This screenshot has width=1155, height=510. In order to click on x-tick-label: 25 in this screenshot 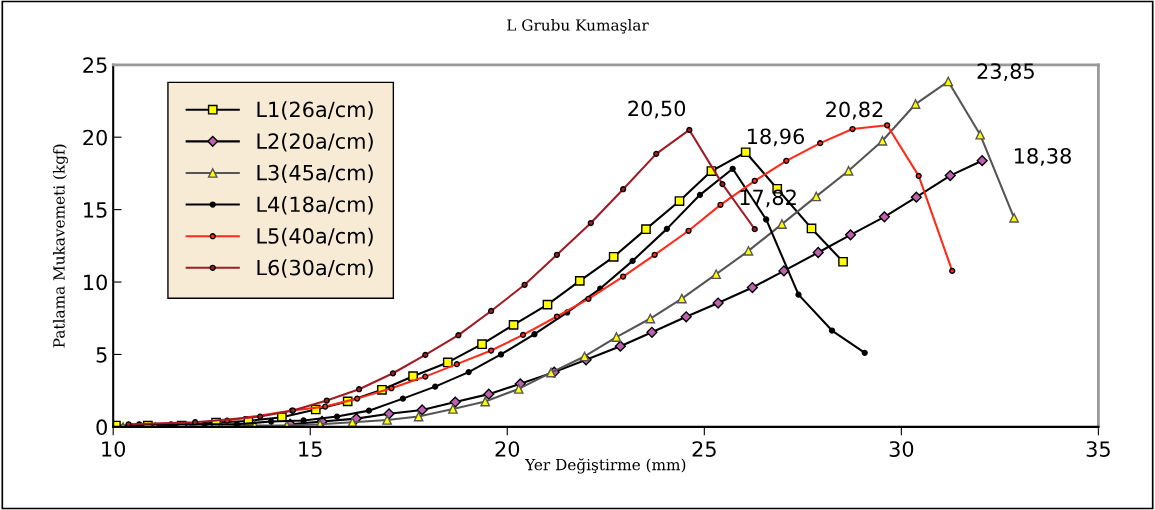, I will do `click(704, 449)`.